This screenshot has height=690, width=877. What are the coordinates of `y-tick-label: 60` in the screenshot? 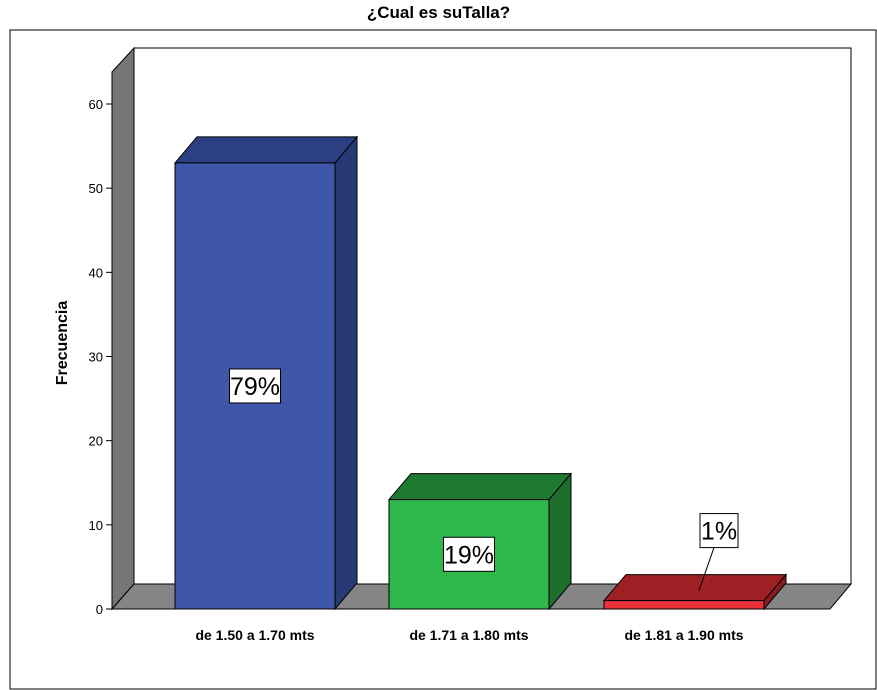 It's located at (96, 104).